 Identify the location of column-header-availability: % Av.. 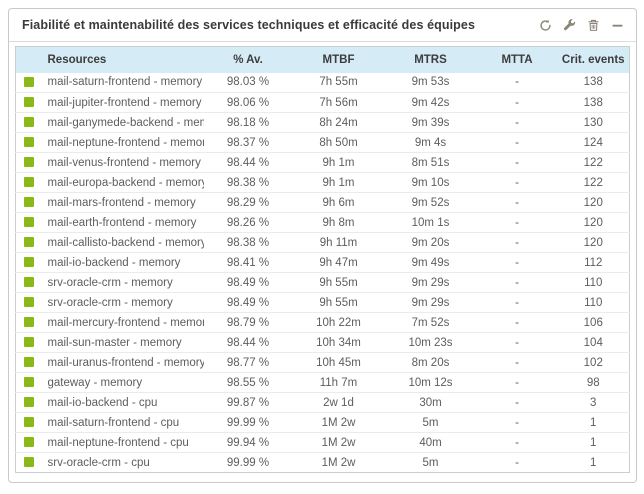
(248, 59).